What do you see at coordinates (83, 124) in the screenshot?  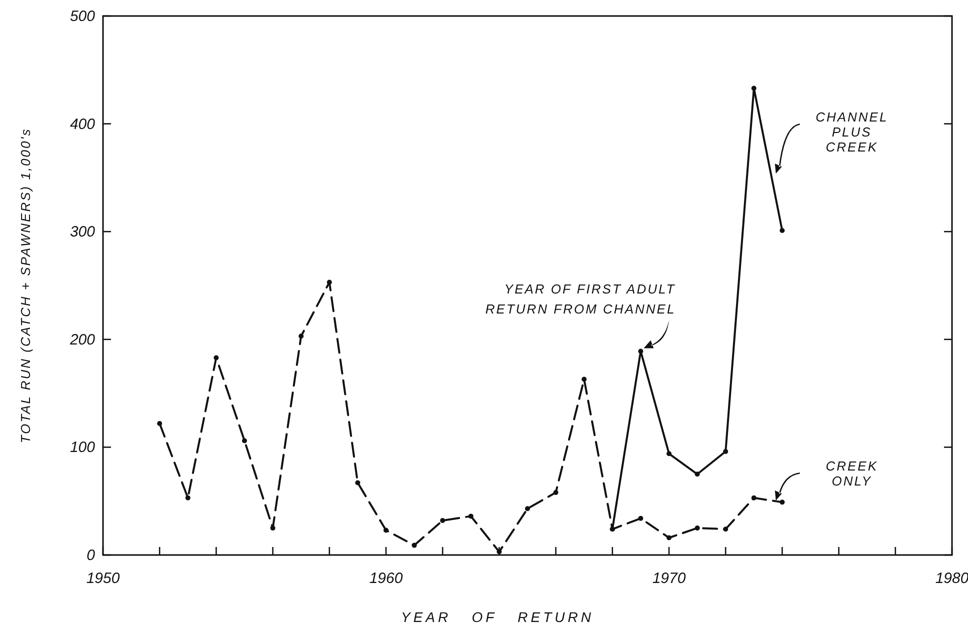 I see `y-tick-label: 400` at bounding box center [83, 124].